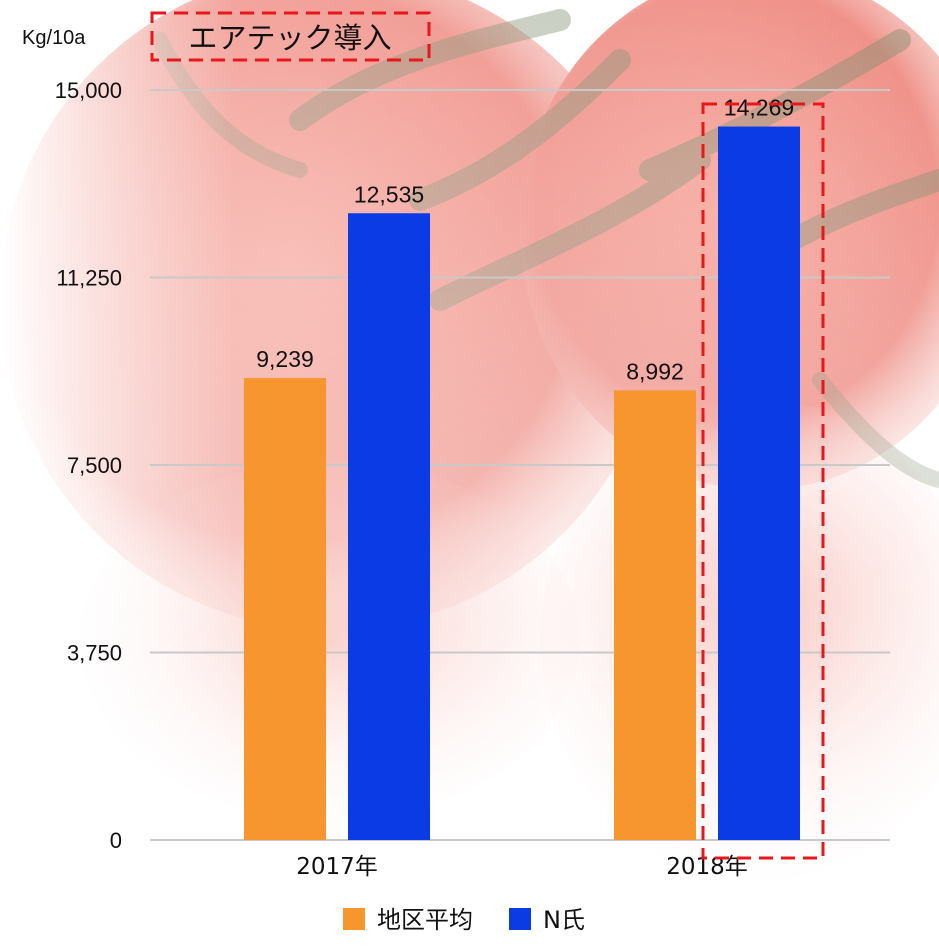  I want to click on y-tick-label: 11,250, so click(89, 278).